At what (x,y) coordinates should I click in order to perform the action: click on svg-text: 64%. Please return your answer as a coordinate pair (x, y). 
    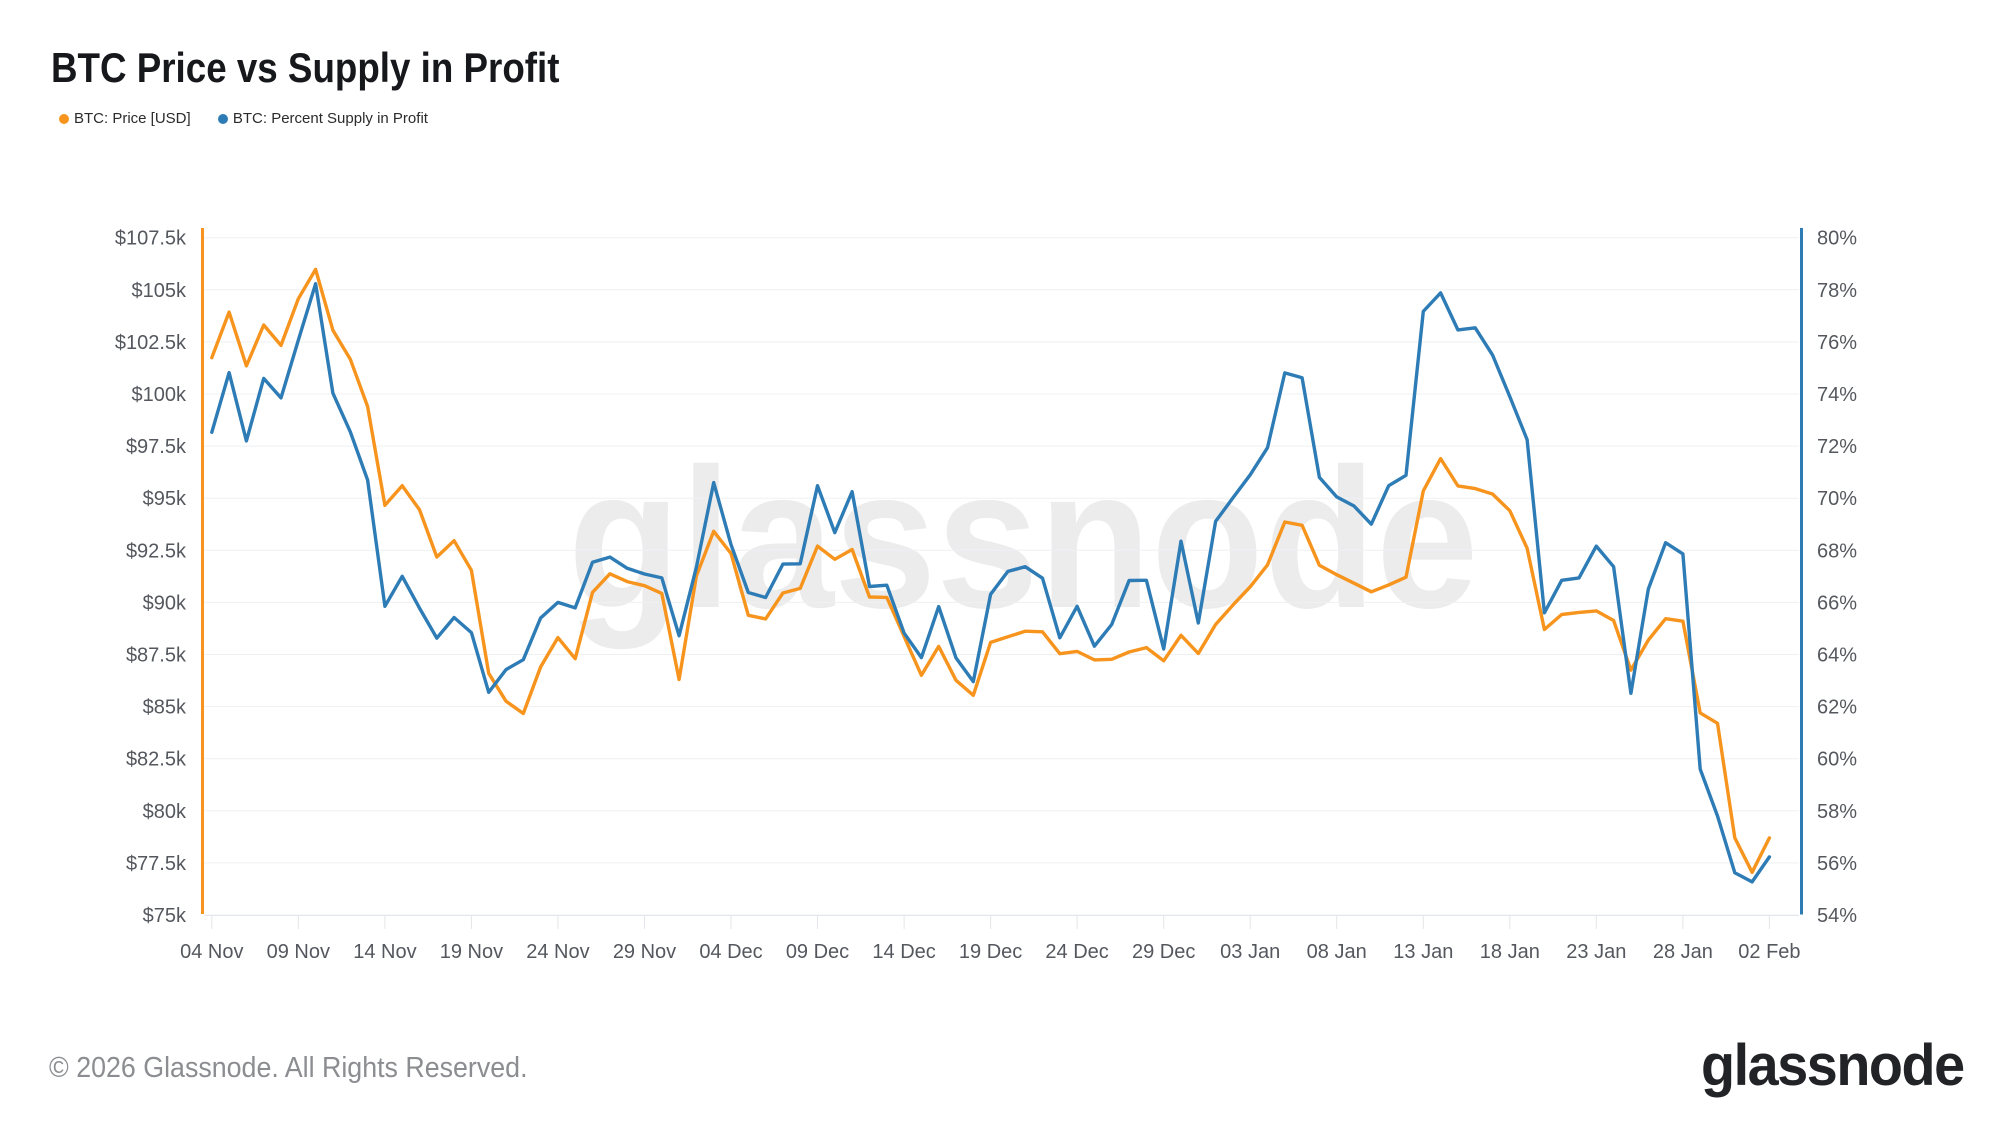
    Looking at the image, I should click on (1837, 656).